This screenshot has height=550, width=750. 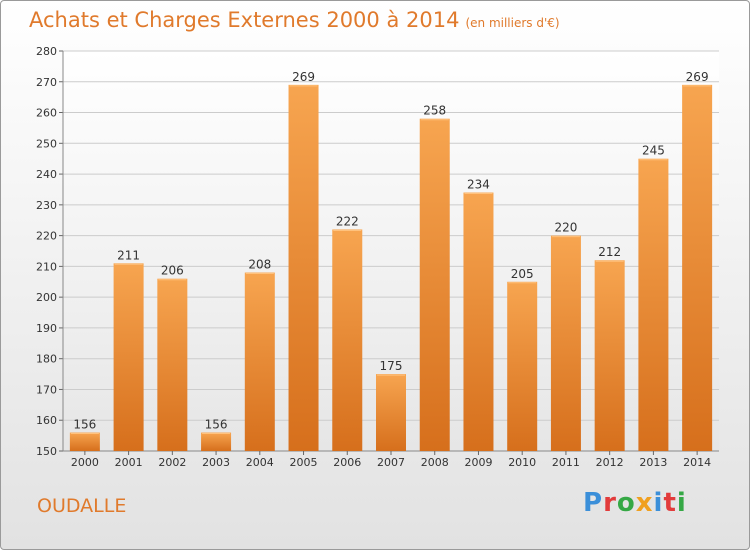 What do you see at coordinates (653, 462) in the screenshot?
I see `x-tick-label: 2013` at bounding box center [653, 462].